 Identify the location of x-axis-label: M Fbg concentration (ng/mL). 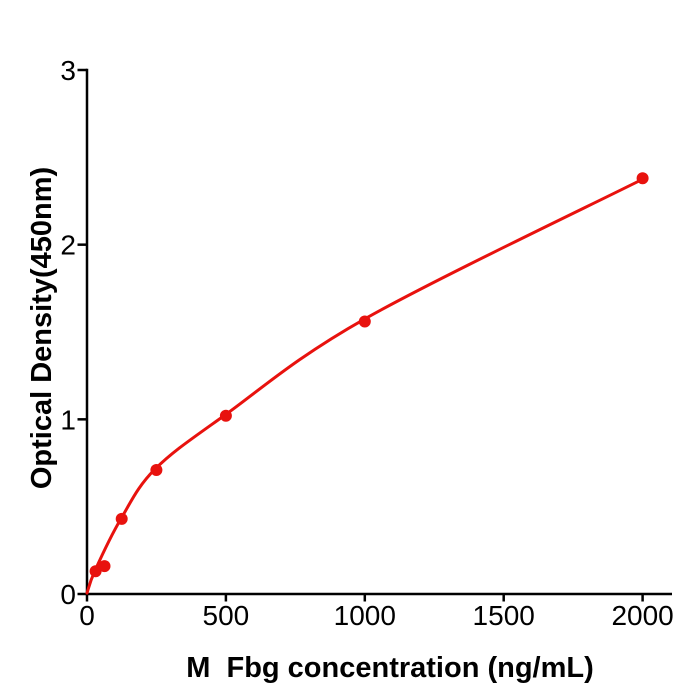
(390, 668).